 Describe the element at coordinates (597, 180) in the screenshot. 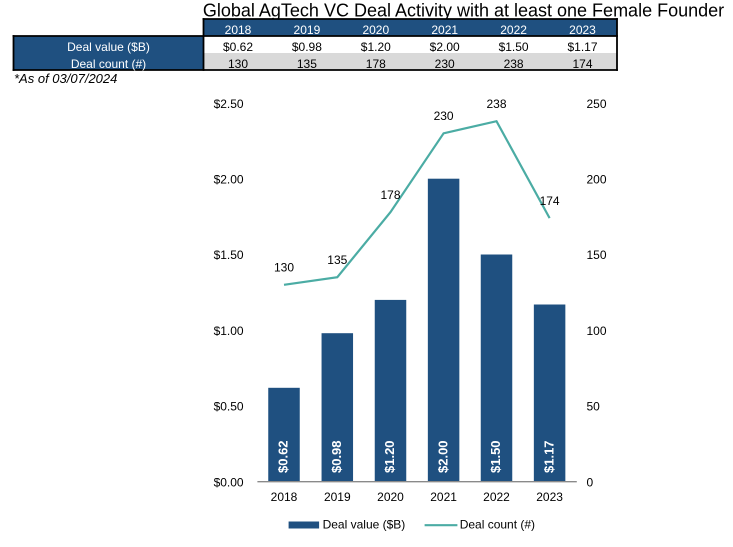

I see `svg-text: 200` at that location.